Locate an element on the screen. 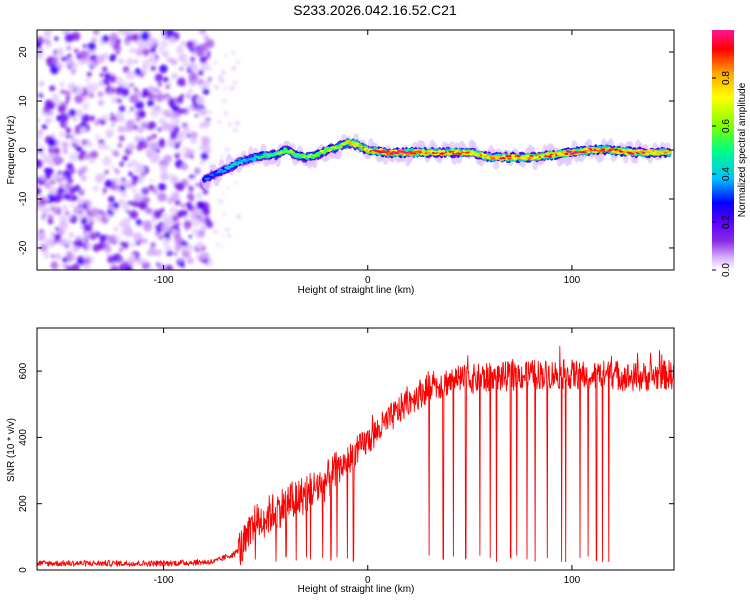 This screenshot has height=600, width=750. colorbar-tick-label: 0.8 is located at coordinates (726, 78).